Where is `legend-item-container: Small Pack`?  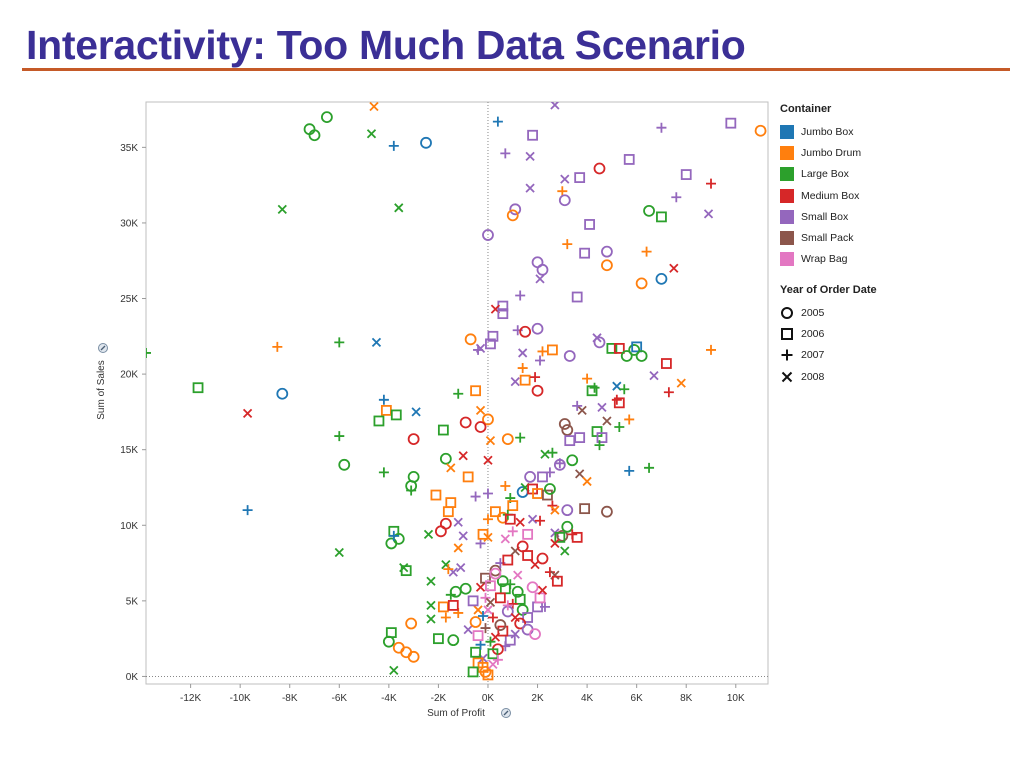
legend-item-container: Small Pack is located at coordinates (828, 237).